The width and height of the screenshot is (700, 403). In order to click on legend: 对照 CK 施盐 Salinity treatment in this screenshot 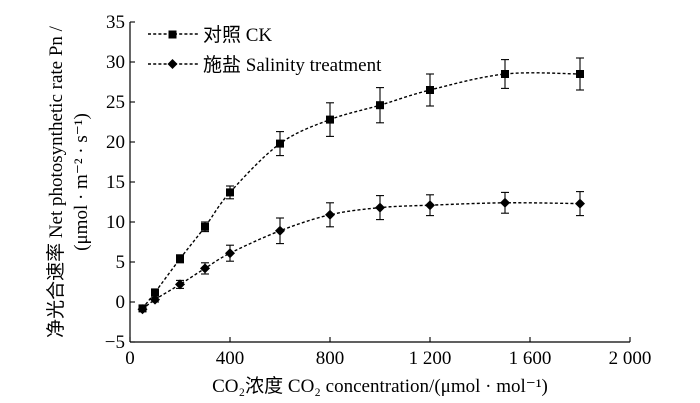, I will do `click(265, 50)`.